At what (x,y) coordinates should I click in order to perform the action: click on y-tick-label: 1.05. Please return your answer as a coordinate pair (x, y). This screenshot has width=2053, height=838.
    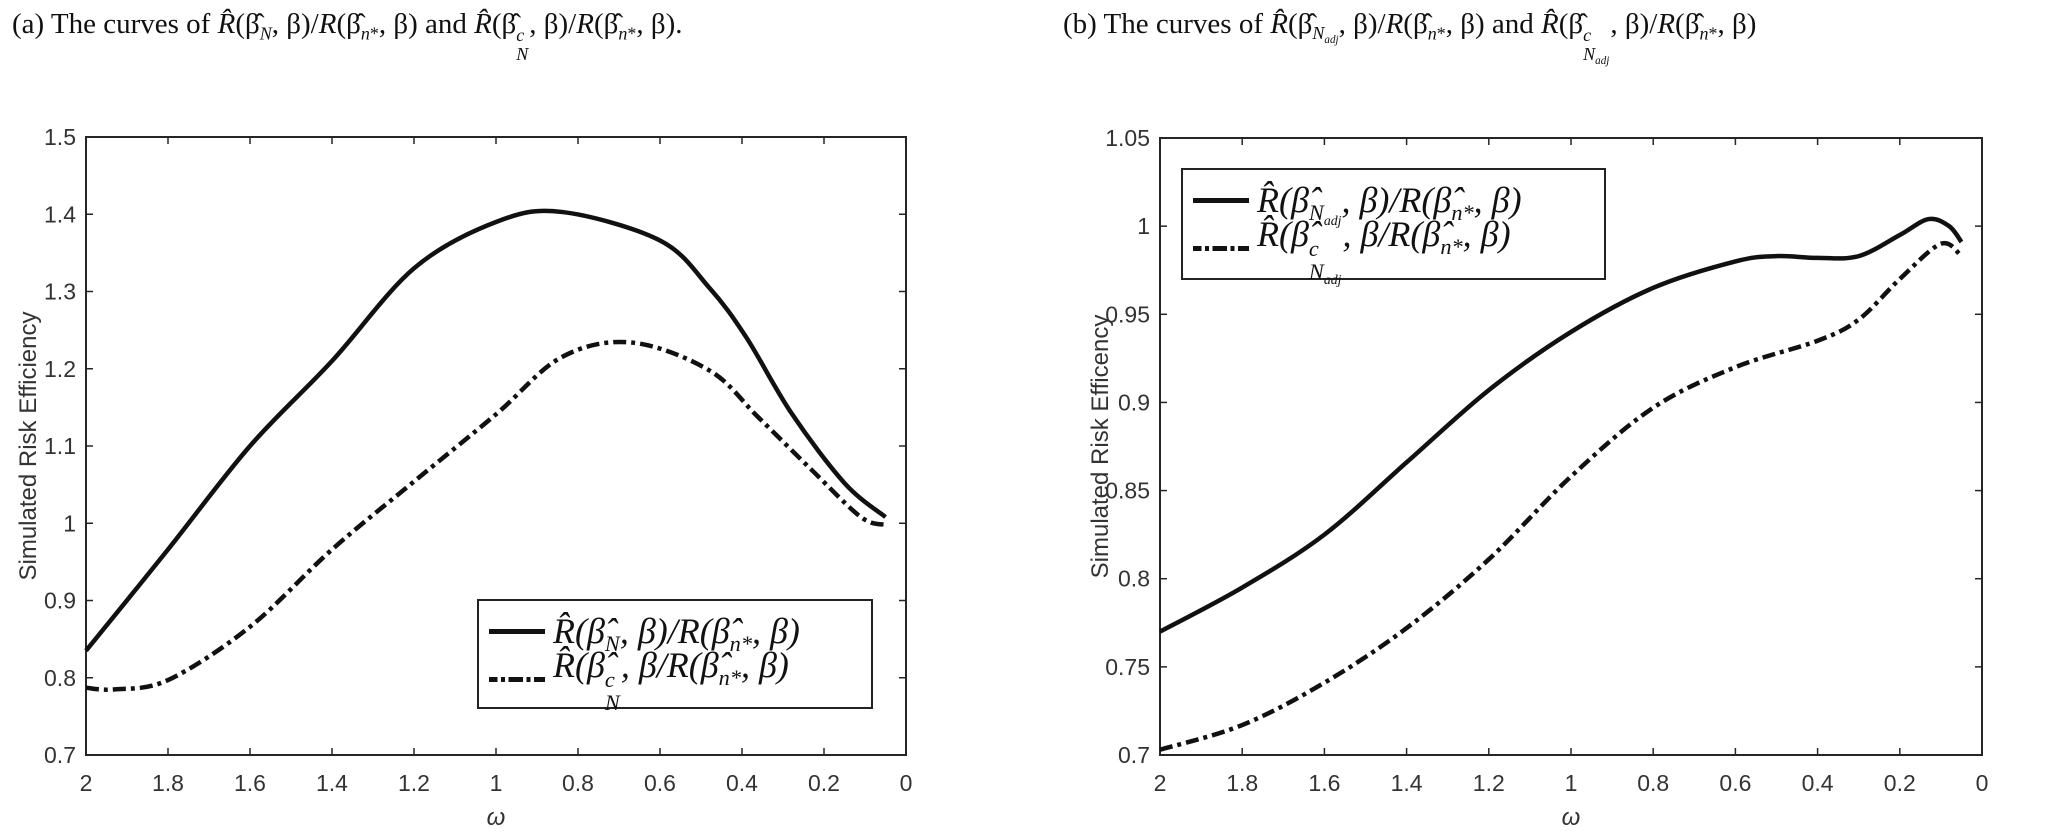
    Looking at the image, I should click on (1127, 138).